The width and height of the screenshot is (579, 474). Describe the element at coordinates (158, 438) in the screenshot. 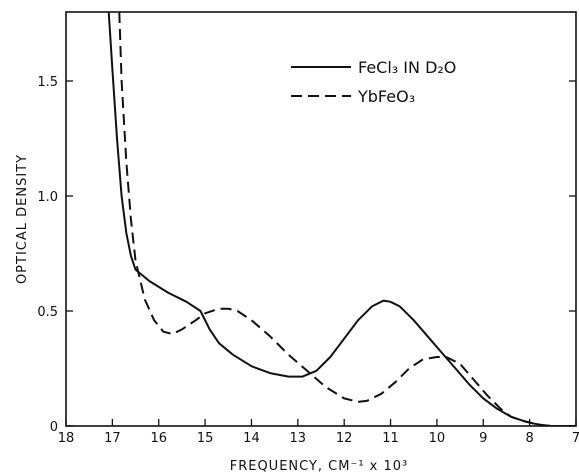

I see `x-tick-label: 16` at that location.